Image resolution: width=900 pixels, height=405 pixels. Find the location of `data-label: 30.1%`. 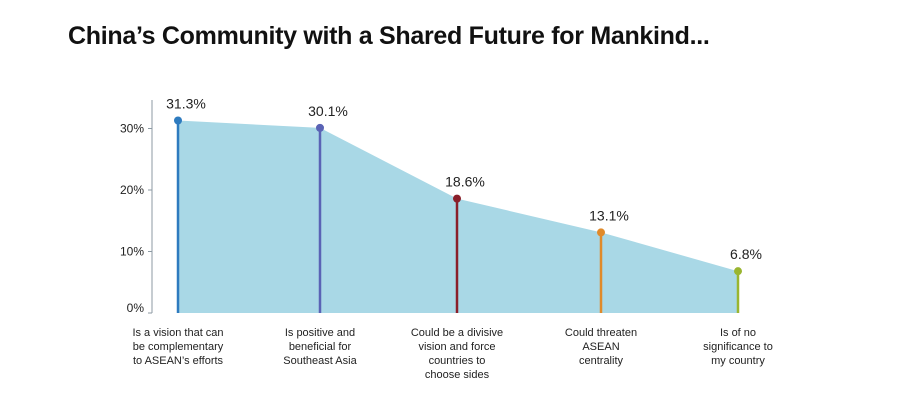

data-label: 30.1% is located at coordinates (328, 111).